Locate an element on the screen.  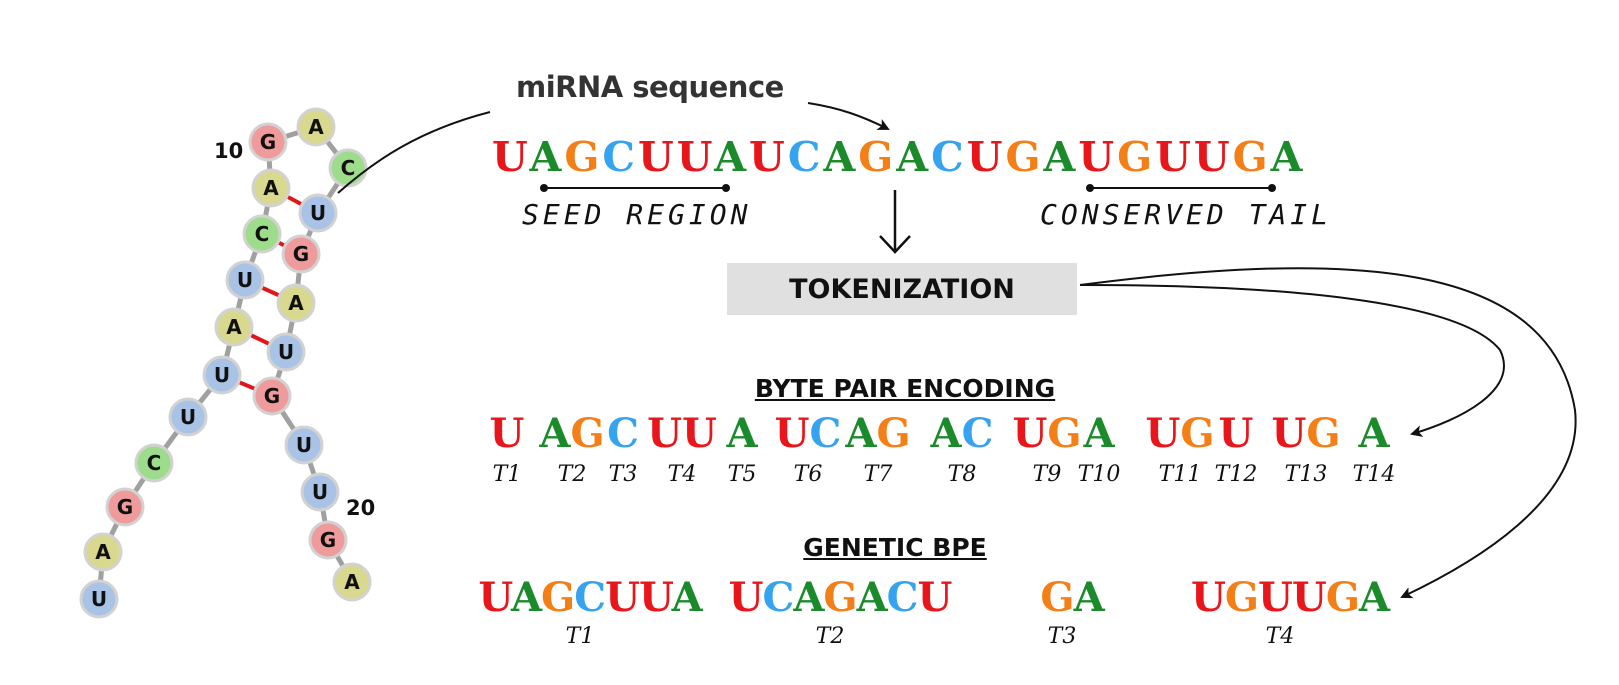
bpe-token: AG is located at coordinates (571, 433).